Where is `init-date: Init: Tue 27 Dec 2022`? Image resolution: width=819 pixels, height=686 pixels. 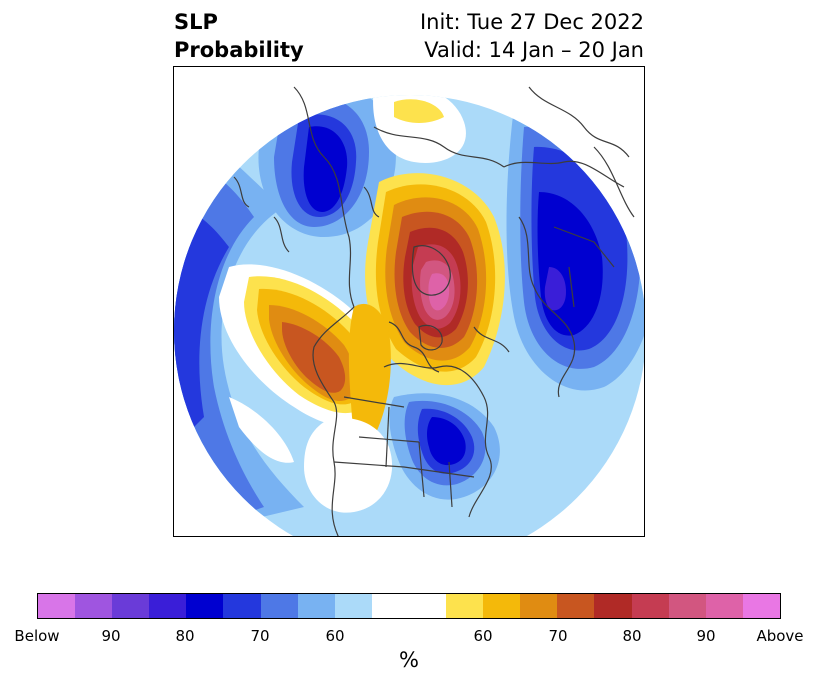 init-date: Init: Tue 27 Dec 2022 is located at coordinates (531, 22).